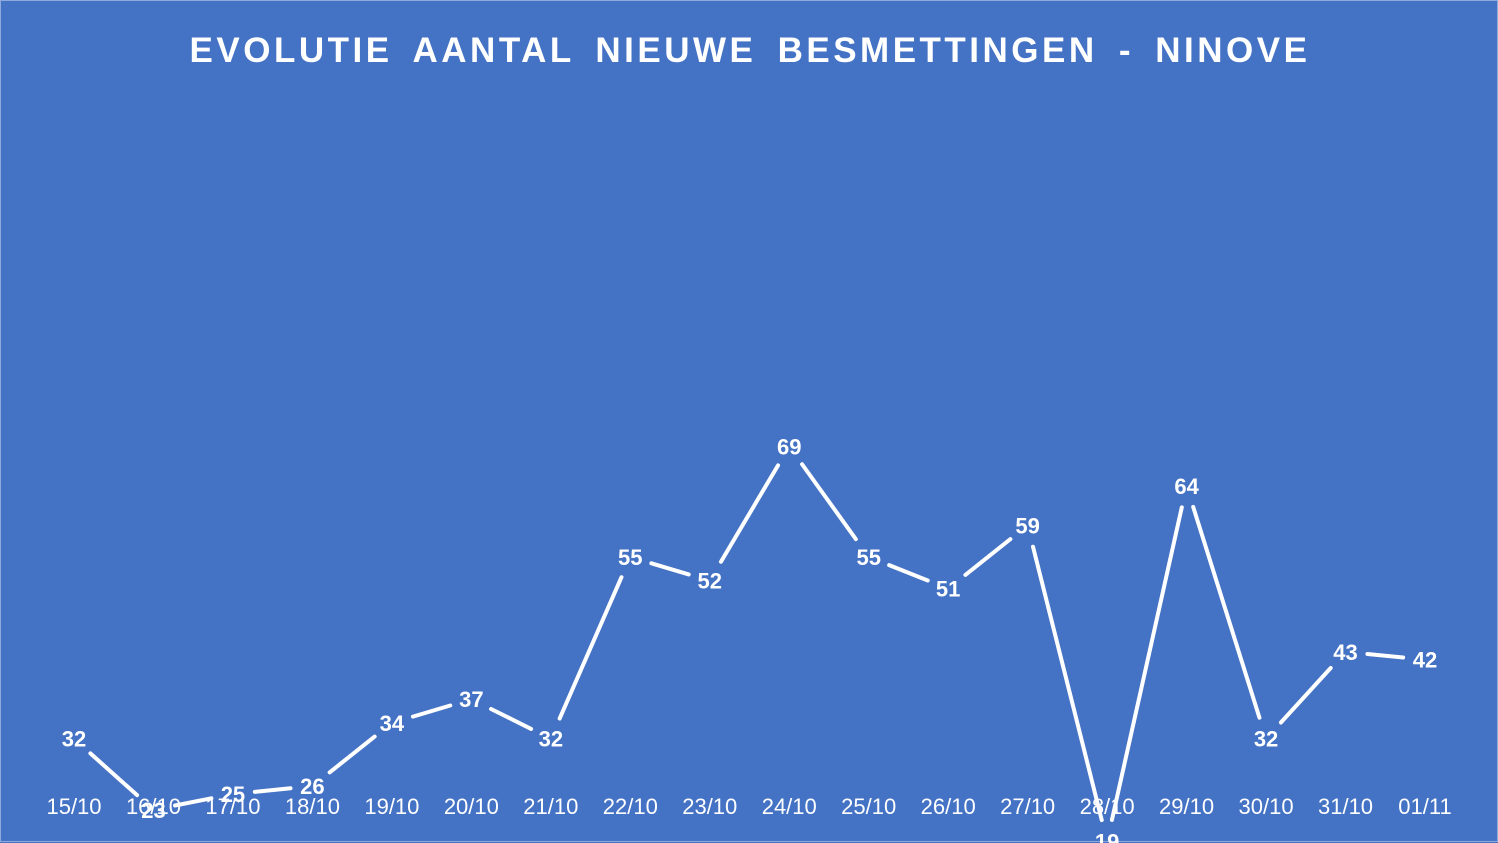  What do you see at coordinates (948, 806) in the screenshot?
I see `x-tick-label: 26/10` at bounding box center [948, 806].